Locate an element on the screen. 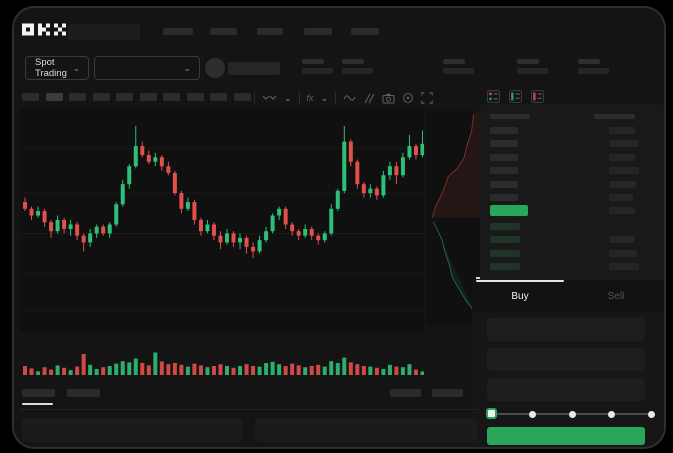 This screenshot has width=673, height=453. slider-handle is located at coordinates (491, 413).